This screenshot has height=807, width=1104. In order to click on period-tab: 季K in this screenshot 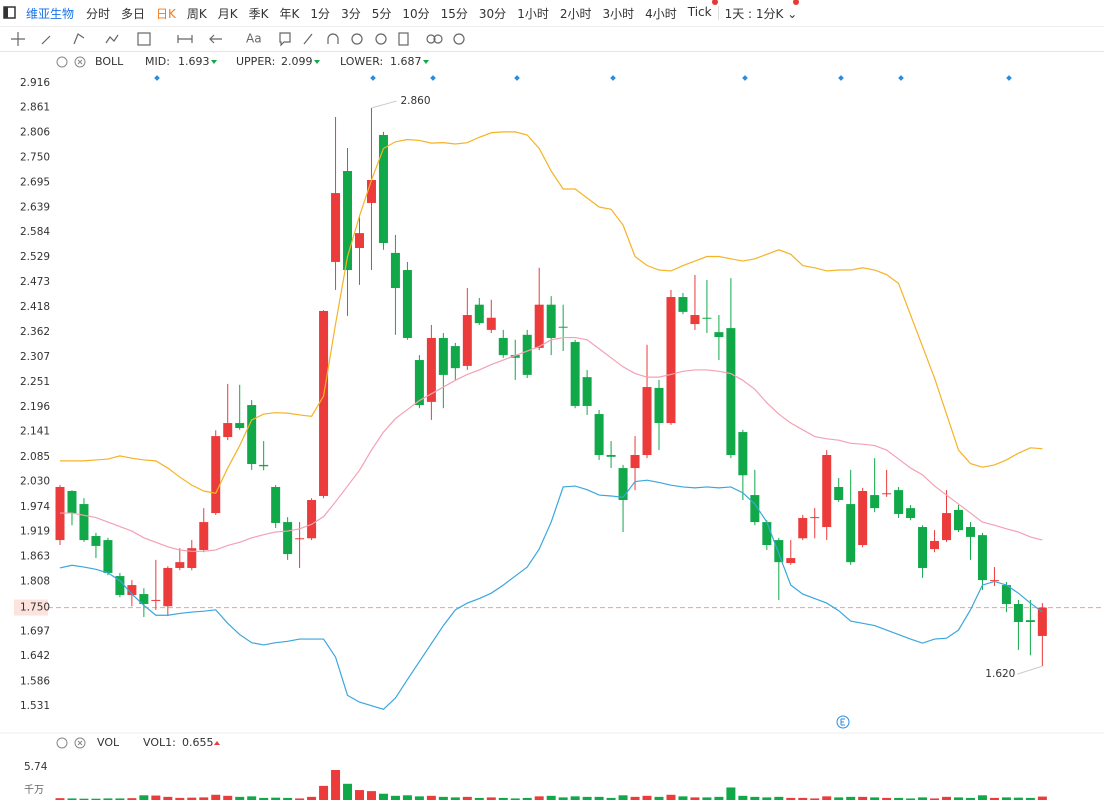, I will do `click(258, 13)`.